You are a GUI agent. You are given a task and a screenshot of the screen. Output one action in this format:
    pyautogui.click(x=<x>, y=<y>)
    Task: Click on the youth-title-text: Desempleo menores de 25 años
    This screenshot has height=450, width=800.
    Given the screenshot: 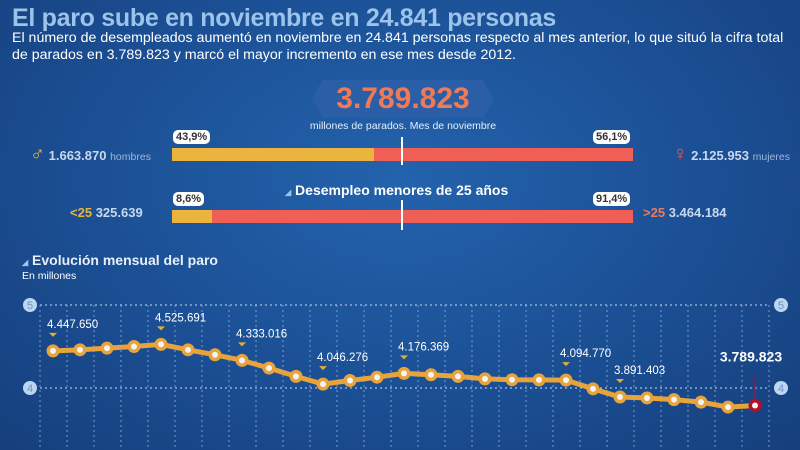 What is the action you would take?
    pyautogui.click(x=402, y=190)
    